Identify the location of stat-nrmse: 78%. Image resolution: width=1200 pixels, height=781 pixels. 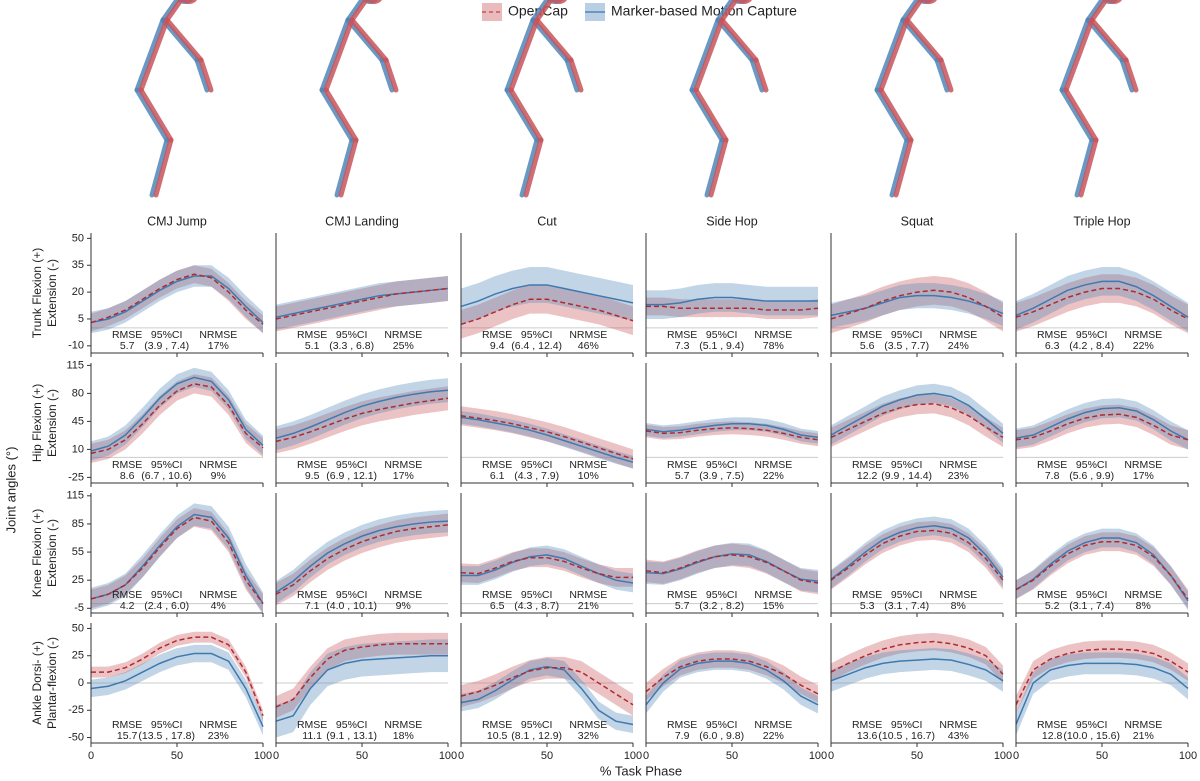
(773, 346).